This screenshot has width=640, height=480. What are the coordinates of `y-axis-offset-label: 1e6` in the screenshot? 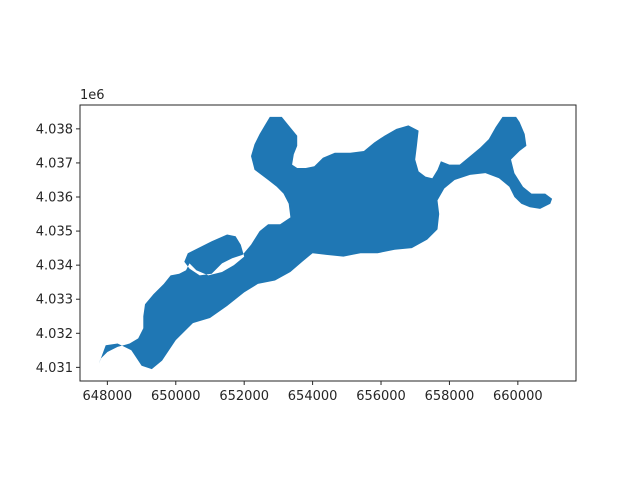 It's located at (92, 95).